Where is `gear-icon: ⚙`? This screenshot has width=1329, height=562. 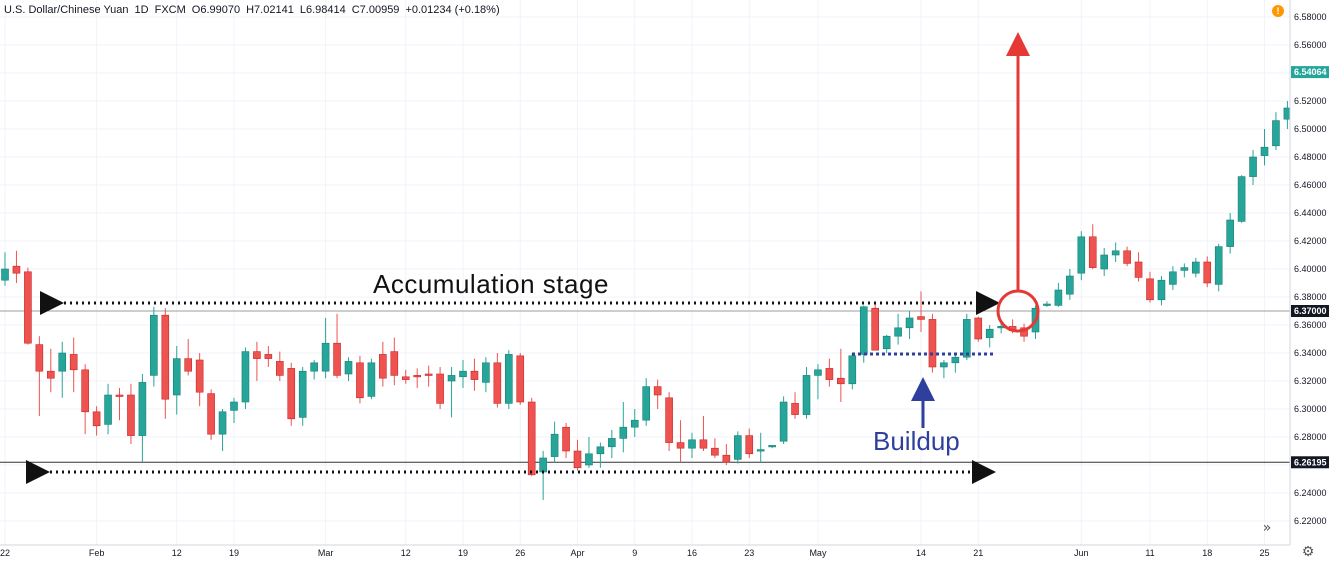 gear-icon: ⚙ is located at coordinates (1308, 552).